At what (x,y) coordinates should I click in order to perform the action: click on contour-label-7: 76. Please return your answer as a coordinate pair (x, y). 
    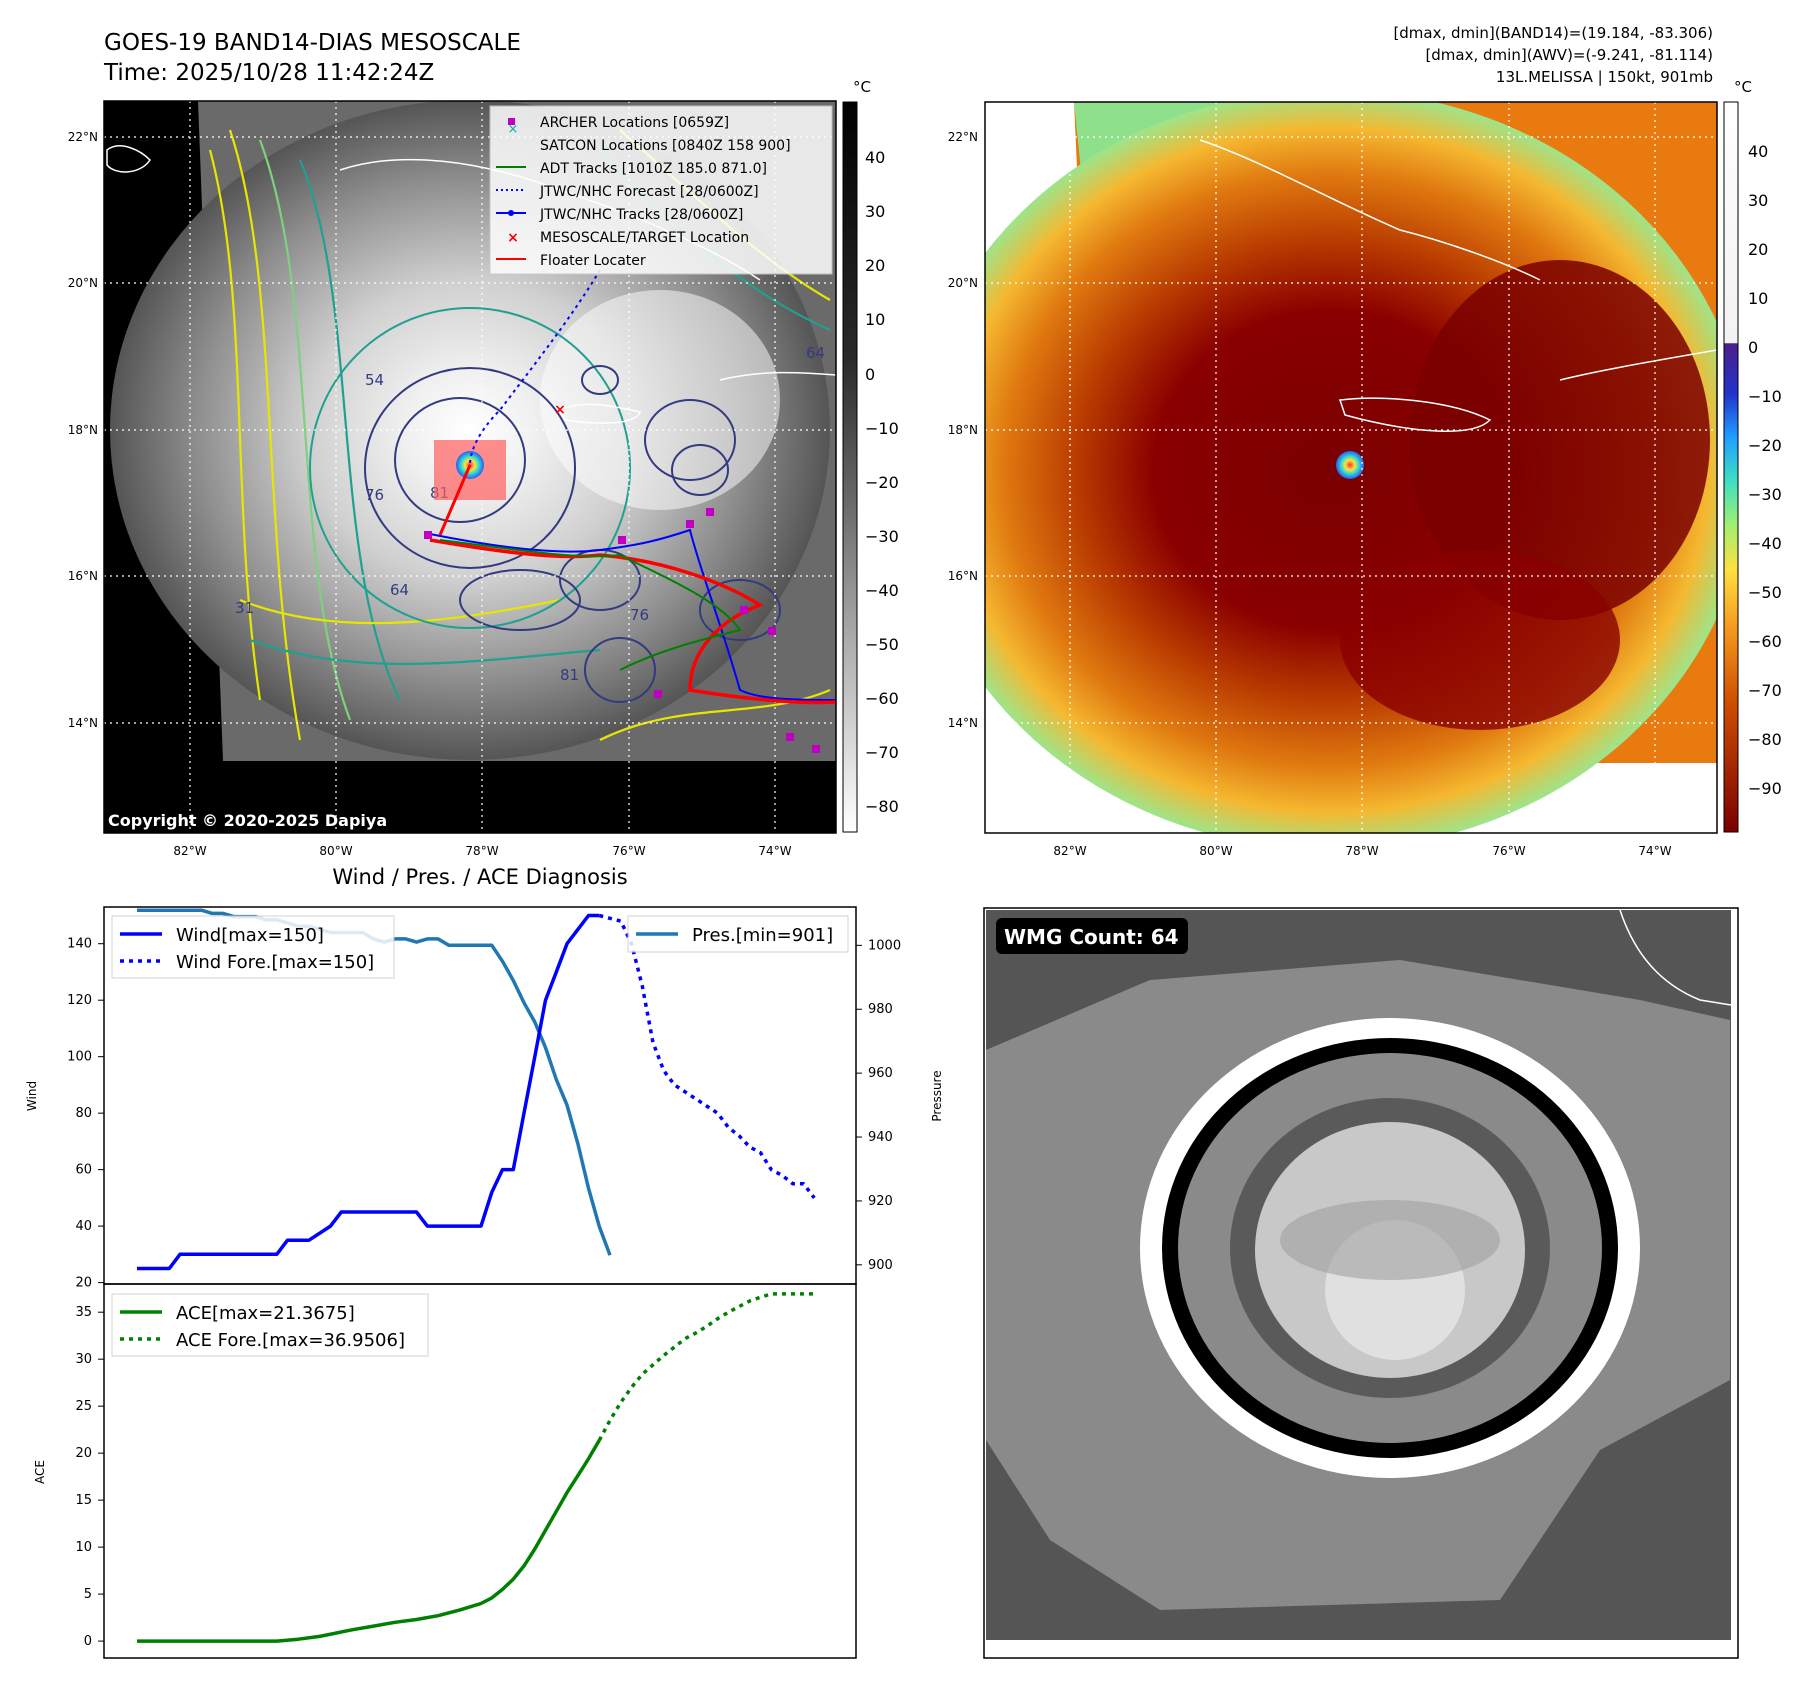
    Looking at the image, I should click on (639, 615).